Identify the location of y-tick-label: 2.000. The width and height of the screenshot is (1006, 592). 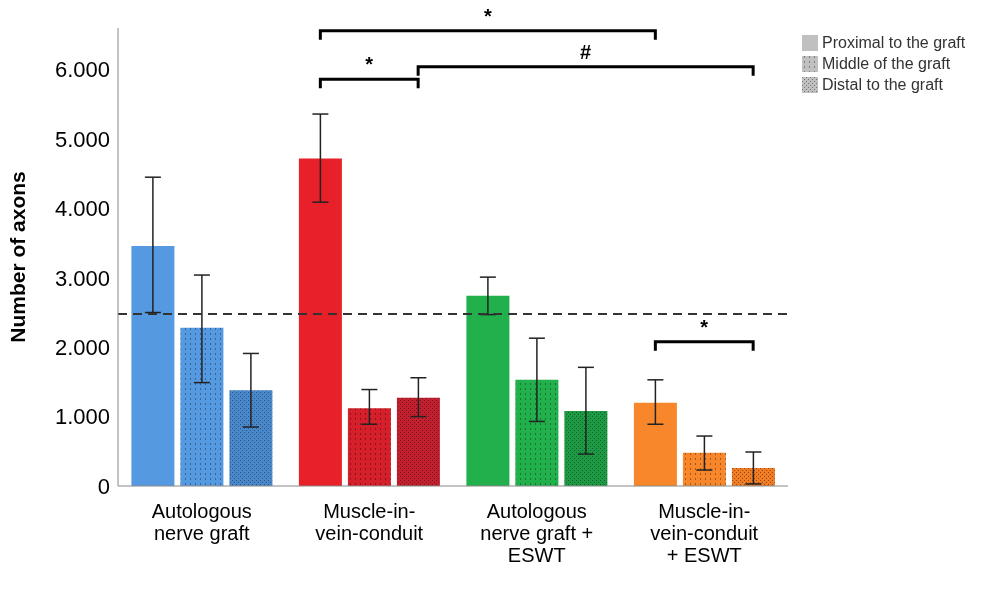
(82, 348).